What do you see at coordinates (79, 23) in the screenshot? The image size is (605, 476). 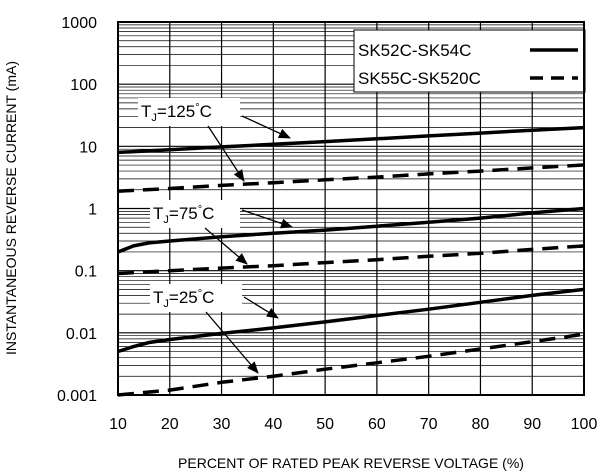 I see `y-tick-label: 1000` at bounding box center [79, 23].